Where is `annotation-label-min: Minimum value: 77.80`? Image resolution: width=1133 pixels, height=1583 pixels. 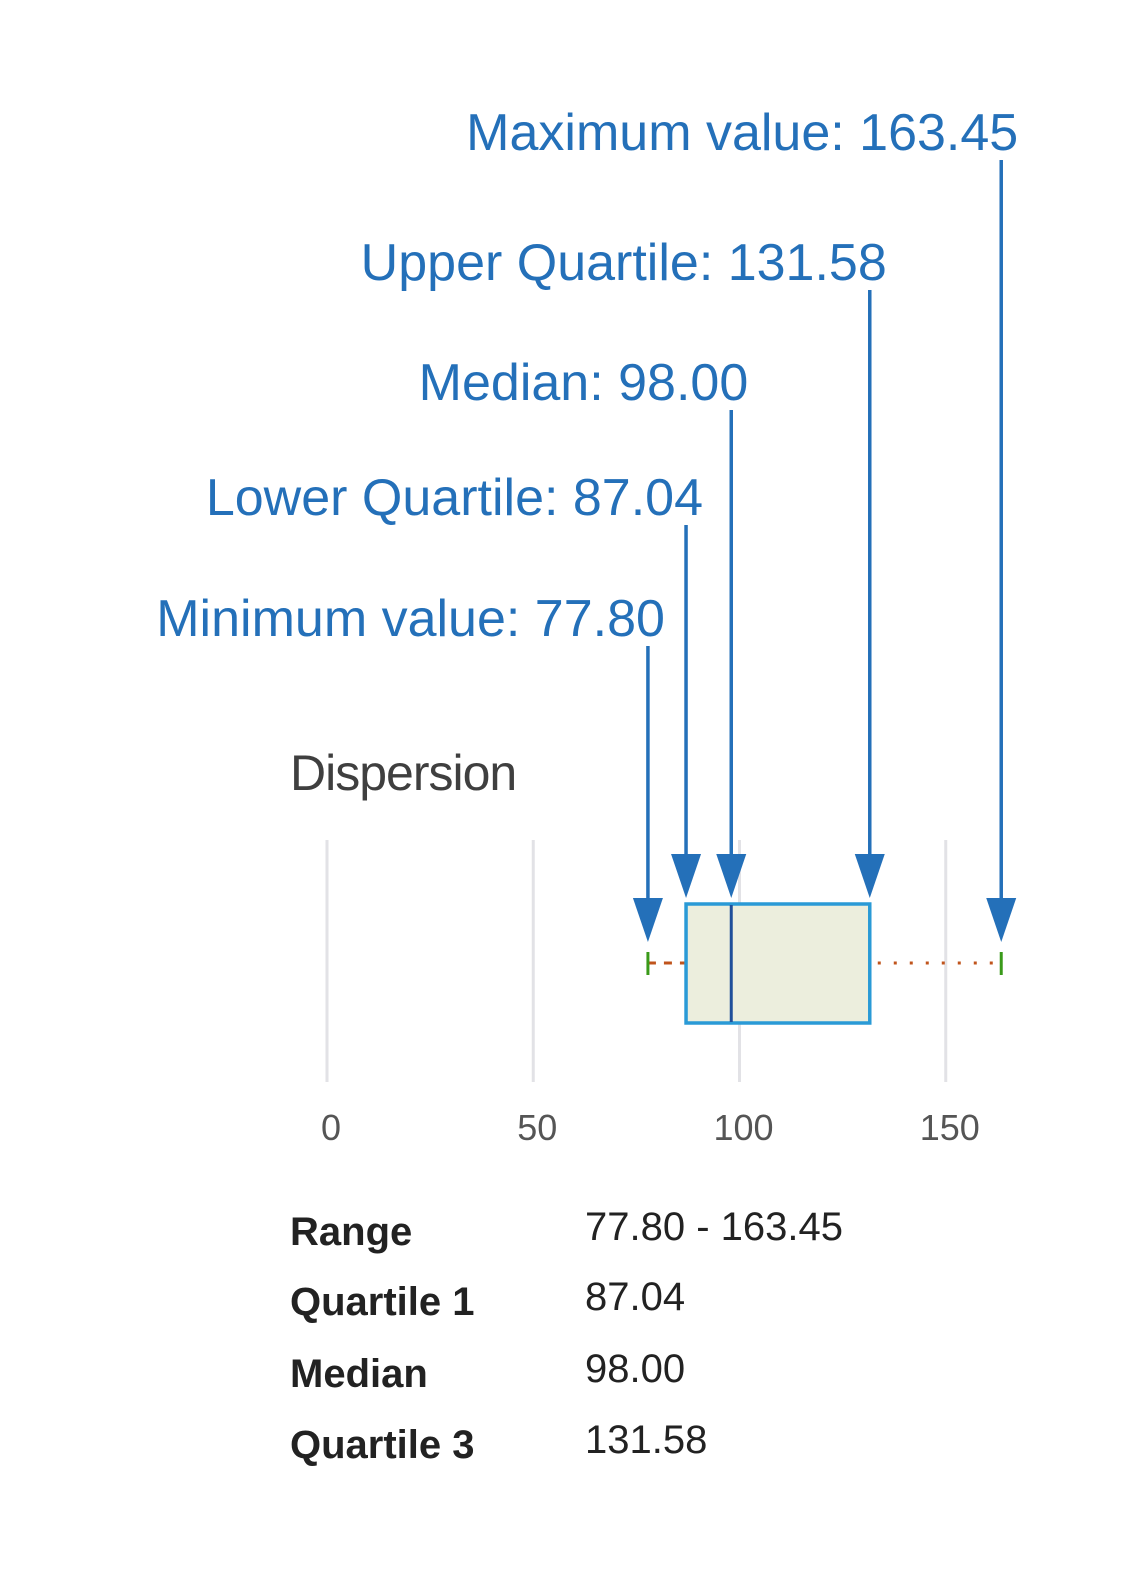 annotation-label-min: Minimum value: 77.80 is located at coordinates (410, 619).